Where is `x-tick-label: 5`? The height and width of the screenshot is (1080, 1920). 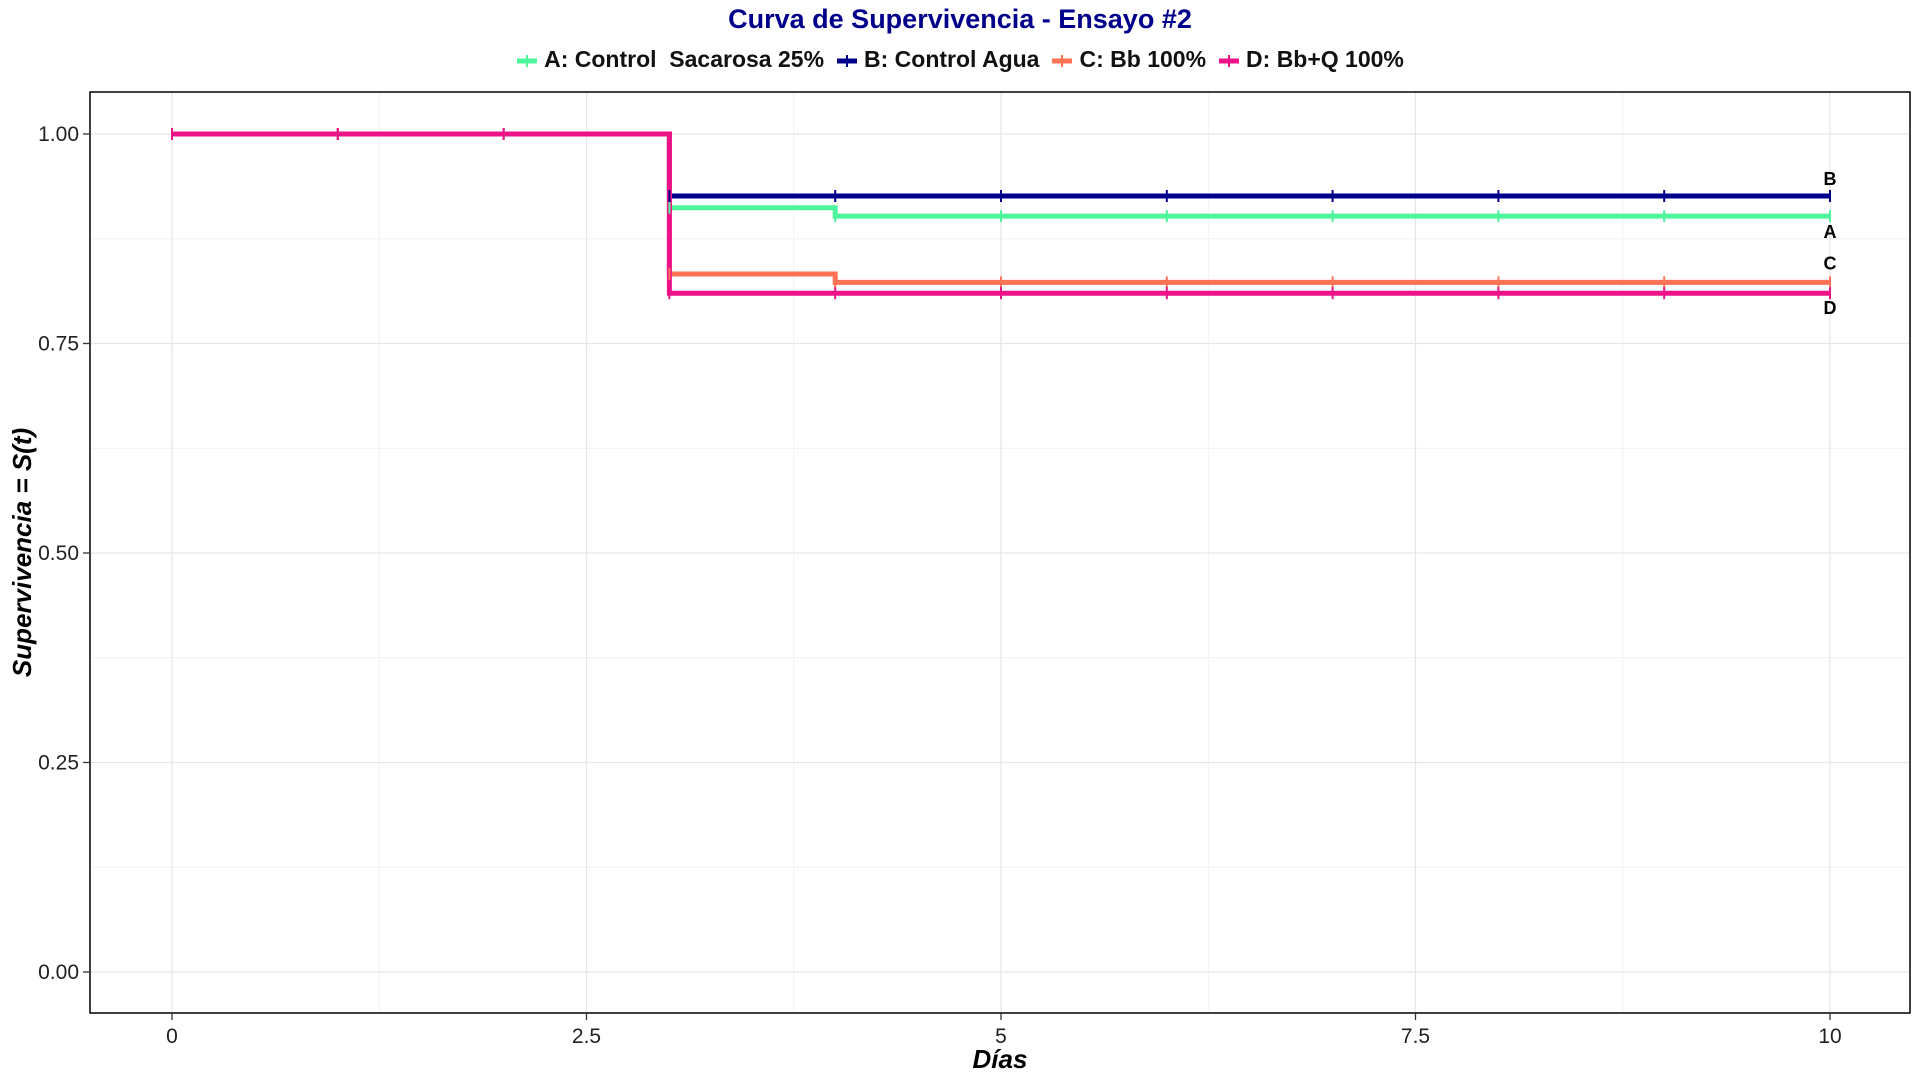 x-tick-label: 5 is located at coordinates (1001, 1036).